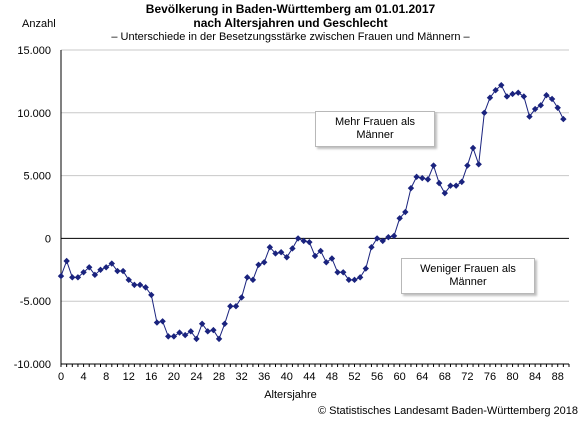  What do you see at coordinates (48, 239) in the screenshot?
I see `y-tick-label: 0` at bounding box center [48, 239].